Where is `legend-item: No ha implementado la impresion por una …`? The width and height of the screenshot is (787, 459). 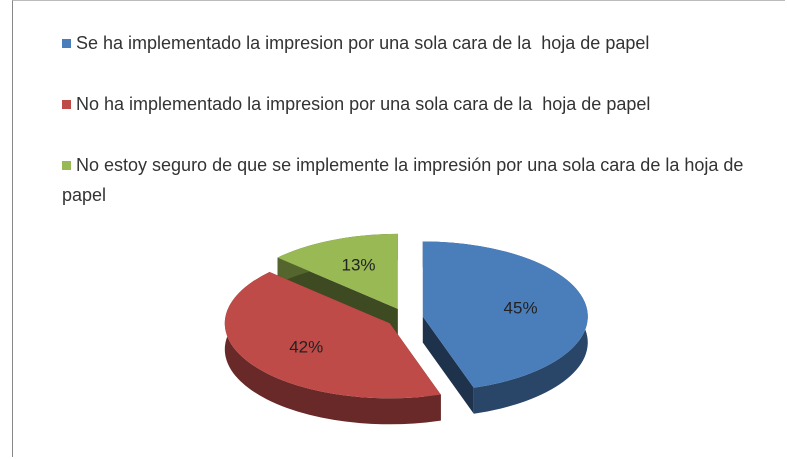 legend-item: No ha implementado la impresion por una … is located at coordinates (412, 104).